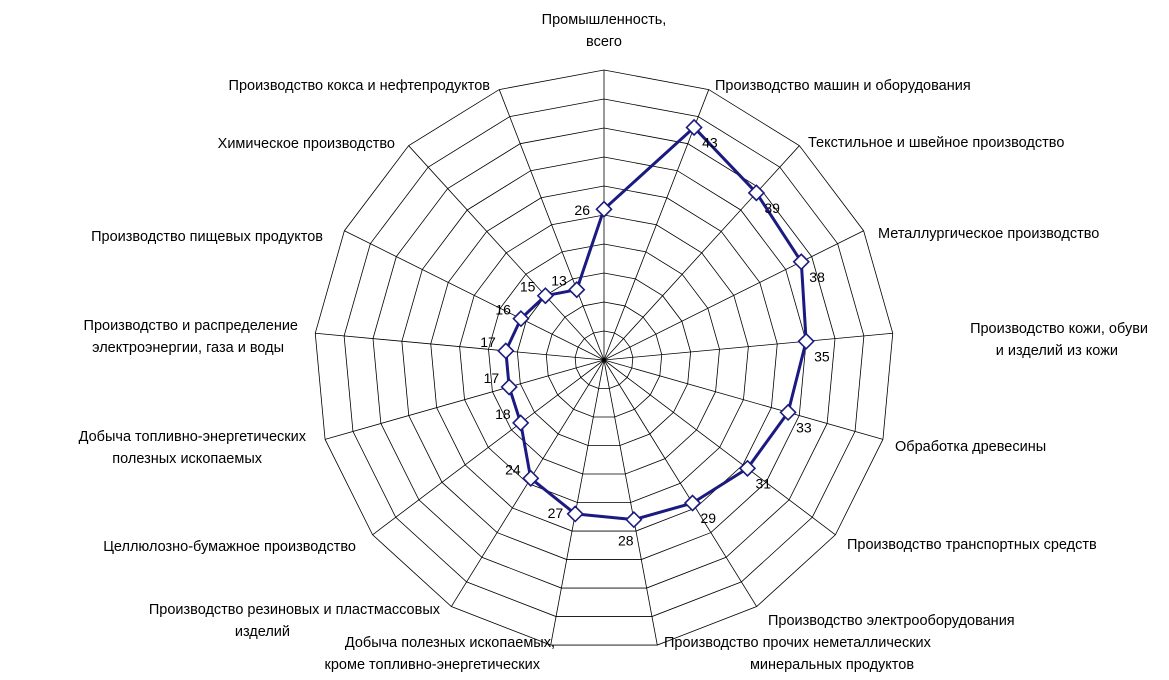  What do you see at coordinates (822, 356) in the screenshot?
I see `value-label-4: 35` at bounding box center [822, 356].